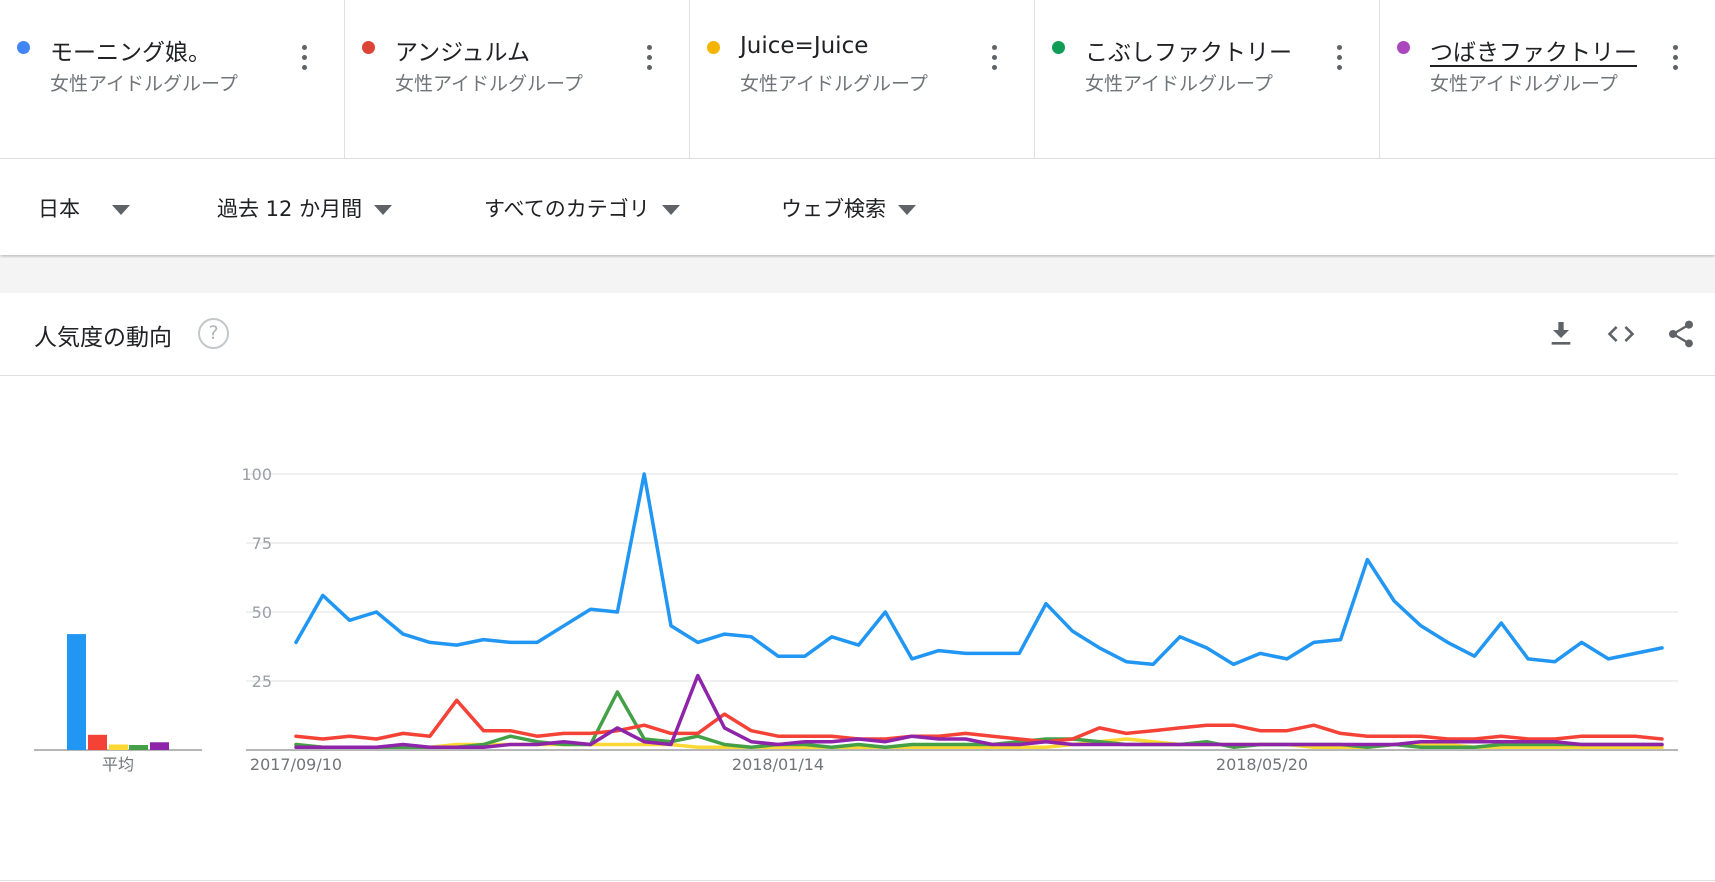 The image size is (1715, 882). Describe the element at coordinates (1262, 764) in the screenshot. I see `x-tick-label: 2018/05/20` at that location.